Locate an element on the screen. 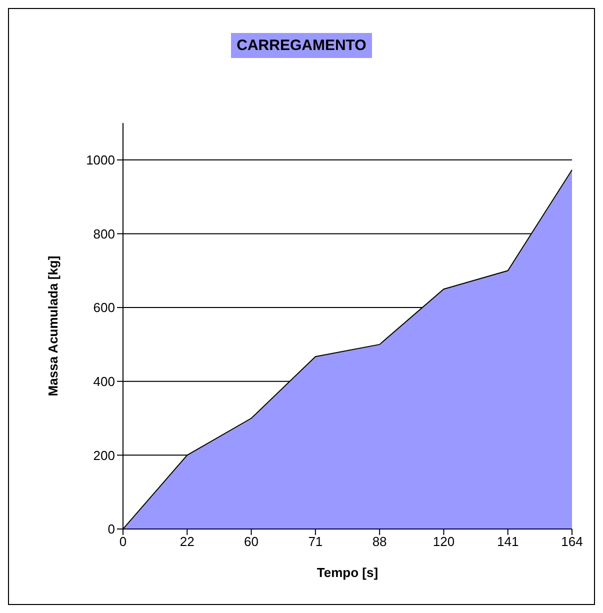 Image resolution: width=603 pixels, height=613 pixels. y-tick-label: 600 is located at coordinates (104, 308).